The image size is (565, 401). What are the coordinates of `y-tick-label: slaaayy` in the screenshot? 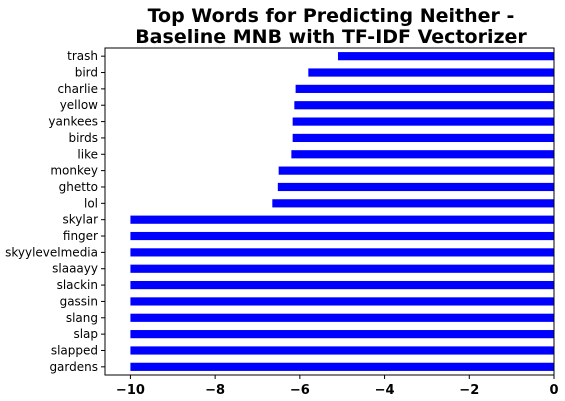 It's located at (75, 269).